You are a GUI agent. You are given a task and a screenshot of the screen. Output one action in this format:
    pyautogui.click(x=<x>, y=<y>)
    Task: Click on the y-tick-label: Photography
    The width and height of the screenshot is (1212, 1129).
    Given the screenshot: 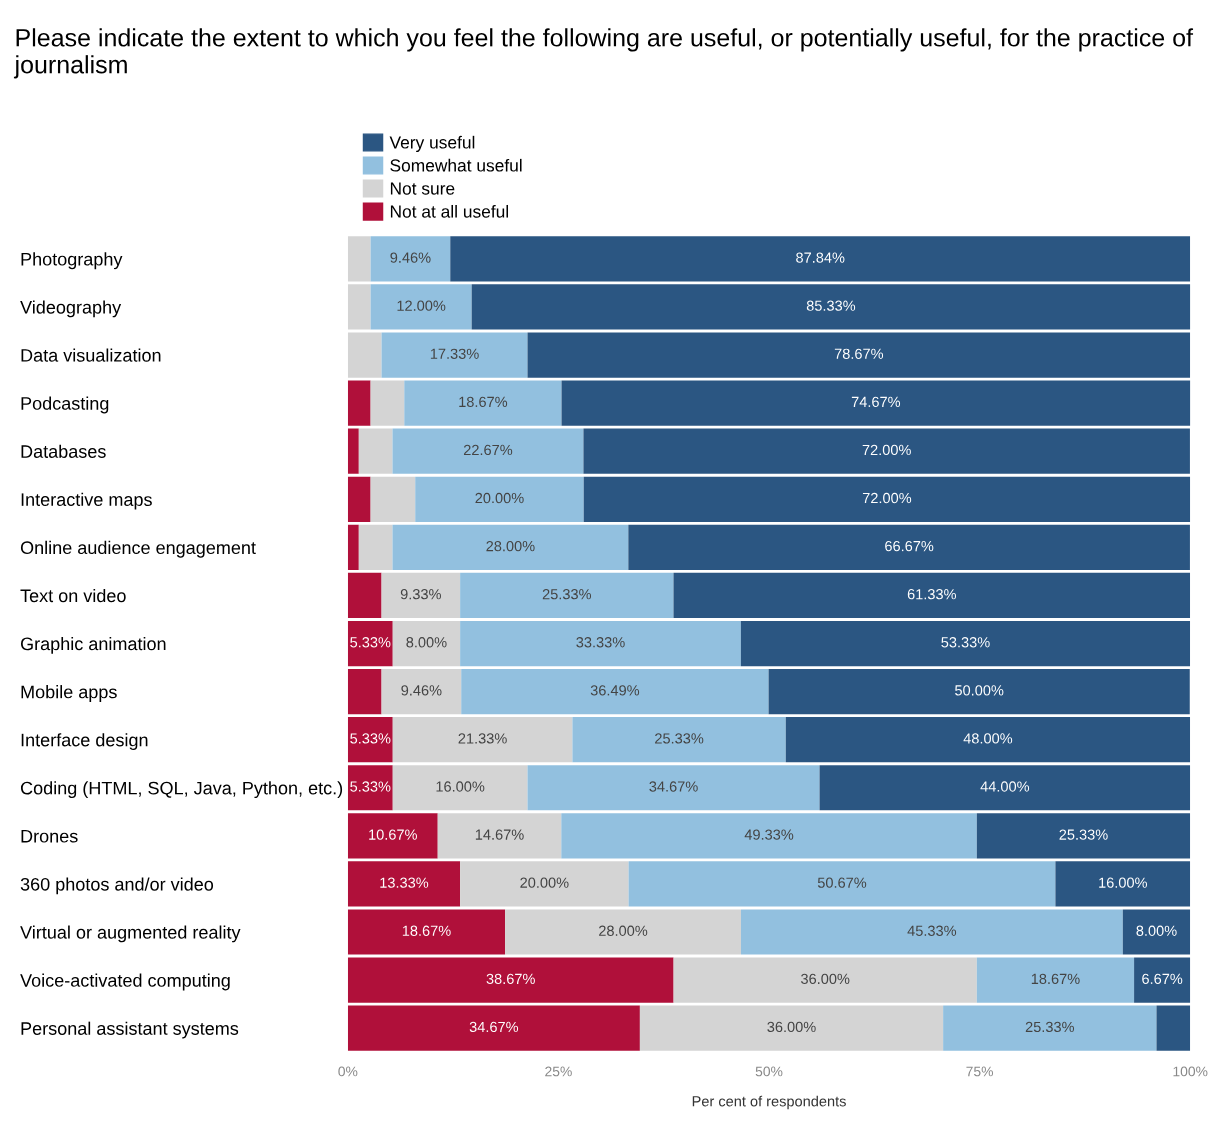 What is the action you would take?
    pyautogui.click(x=72, y=261)
    